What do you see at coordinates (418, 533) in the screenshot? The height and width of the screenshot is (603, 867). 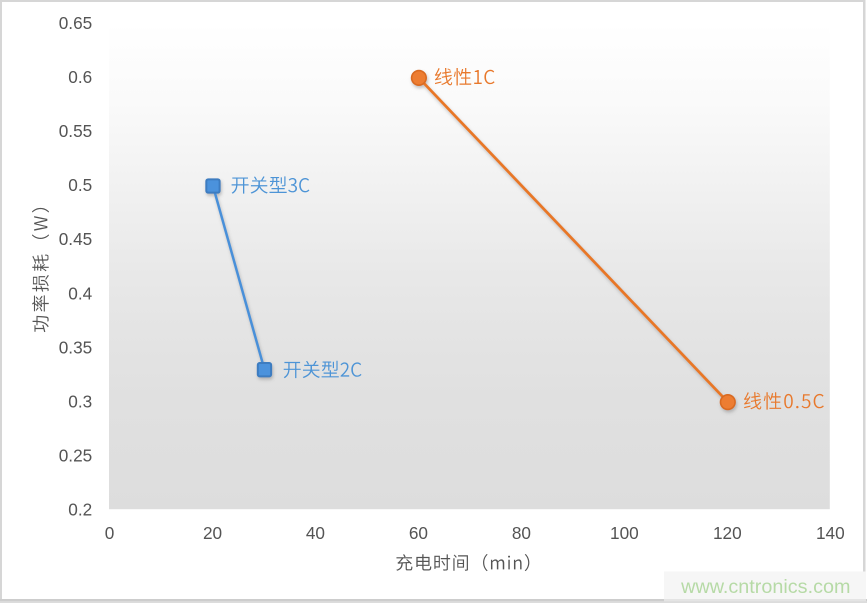 I see `svg-text: 60` at bounding box center [418, 533].